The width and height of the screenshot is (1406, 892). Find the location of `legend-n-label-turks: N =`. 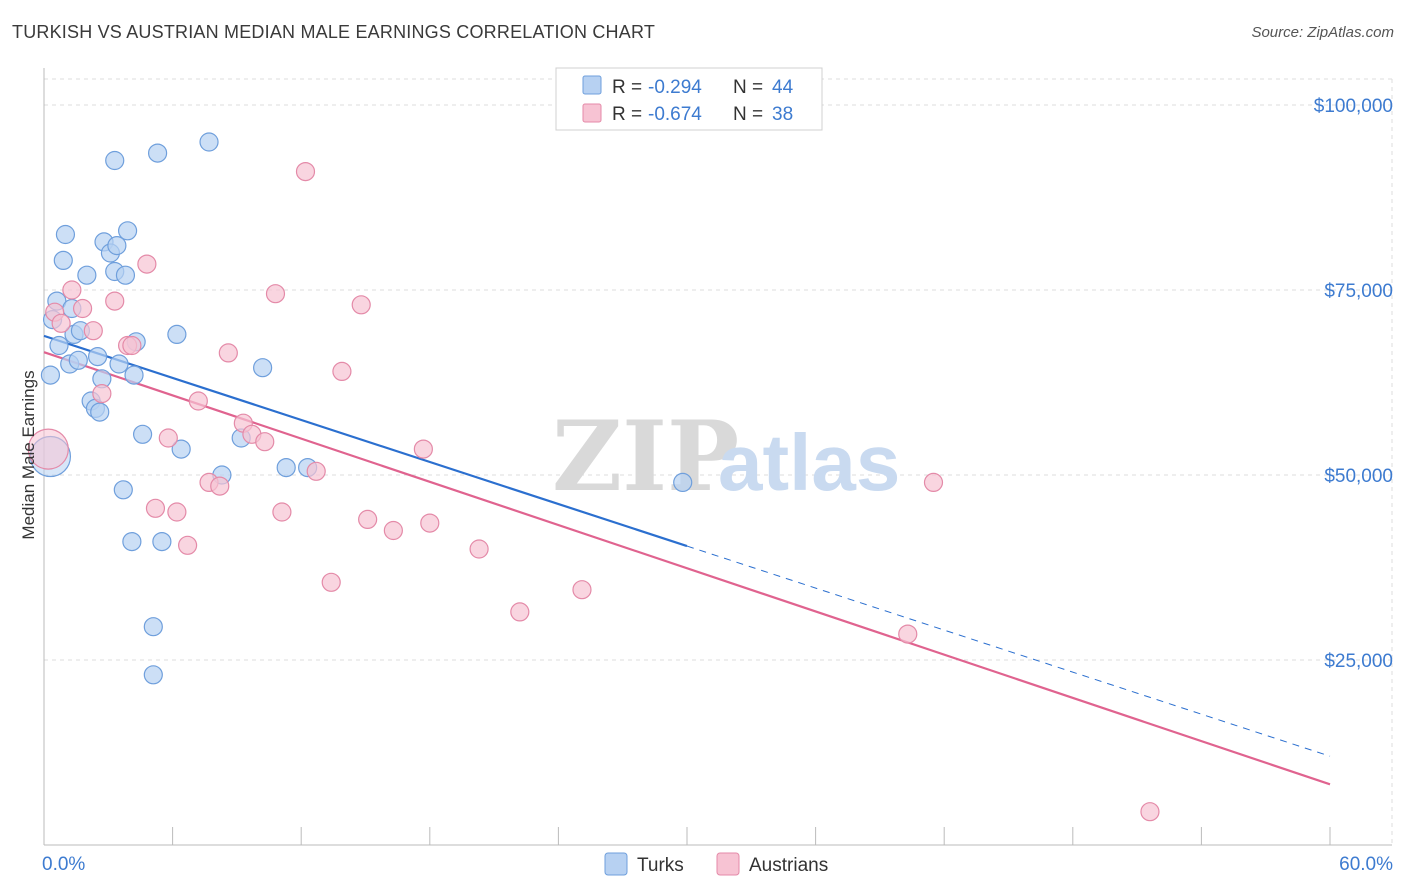

legend-n-label-turks: N = is located at coordinates (748, 87).